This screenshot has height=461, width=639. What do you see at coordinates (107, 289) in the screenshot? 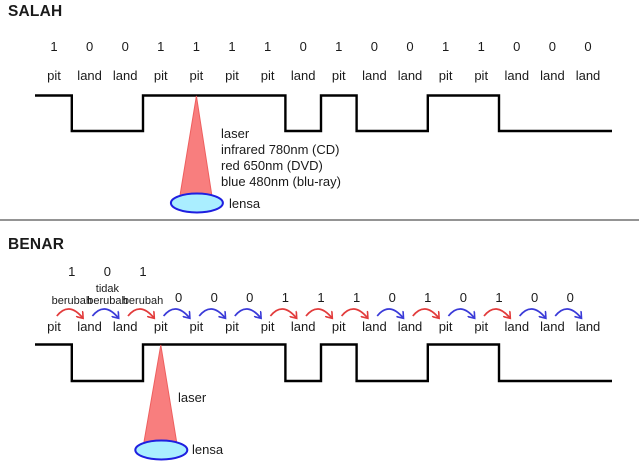
I see `change-state-label-line: tidak` at bounding box center [107, 289].